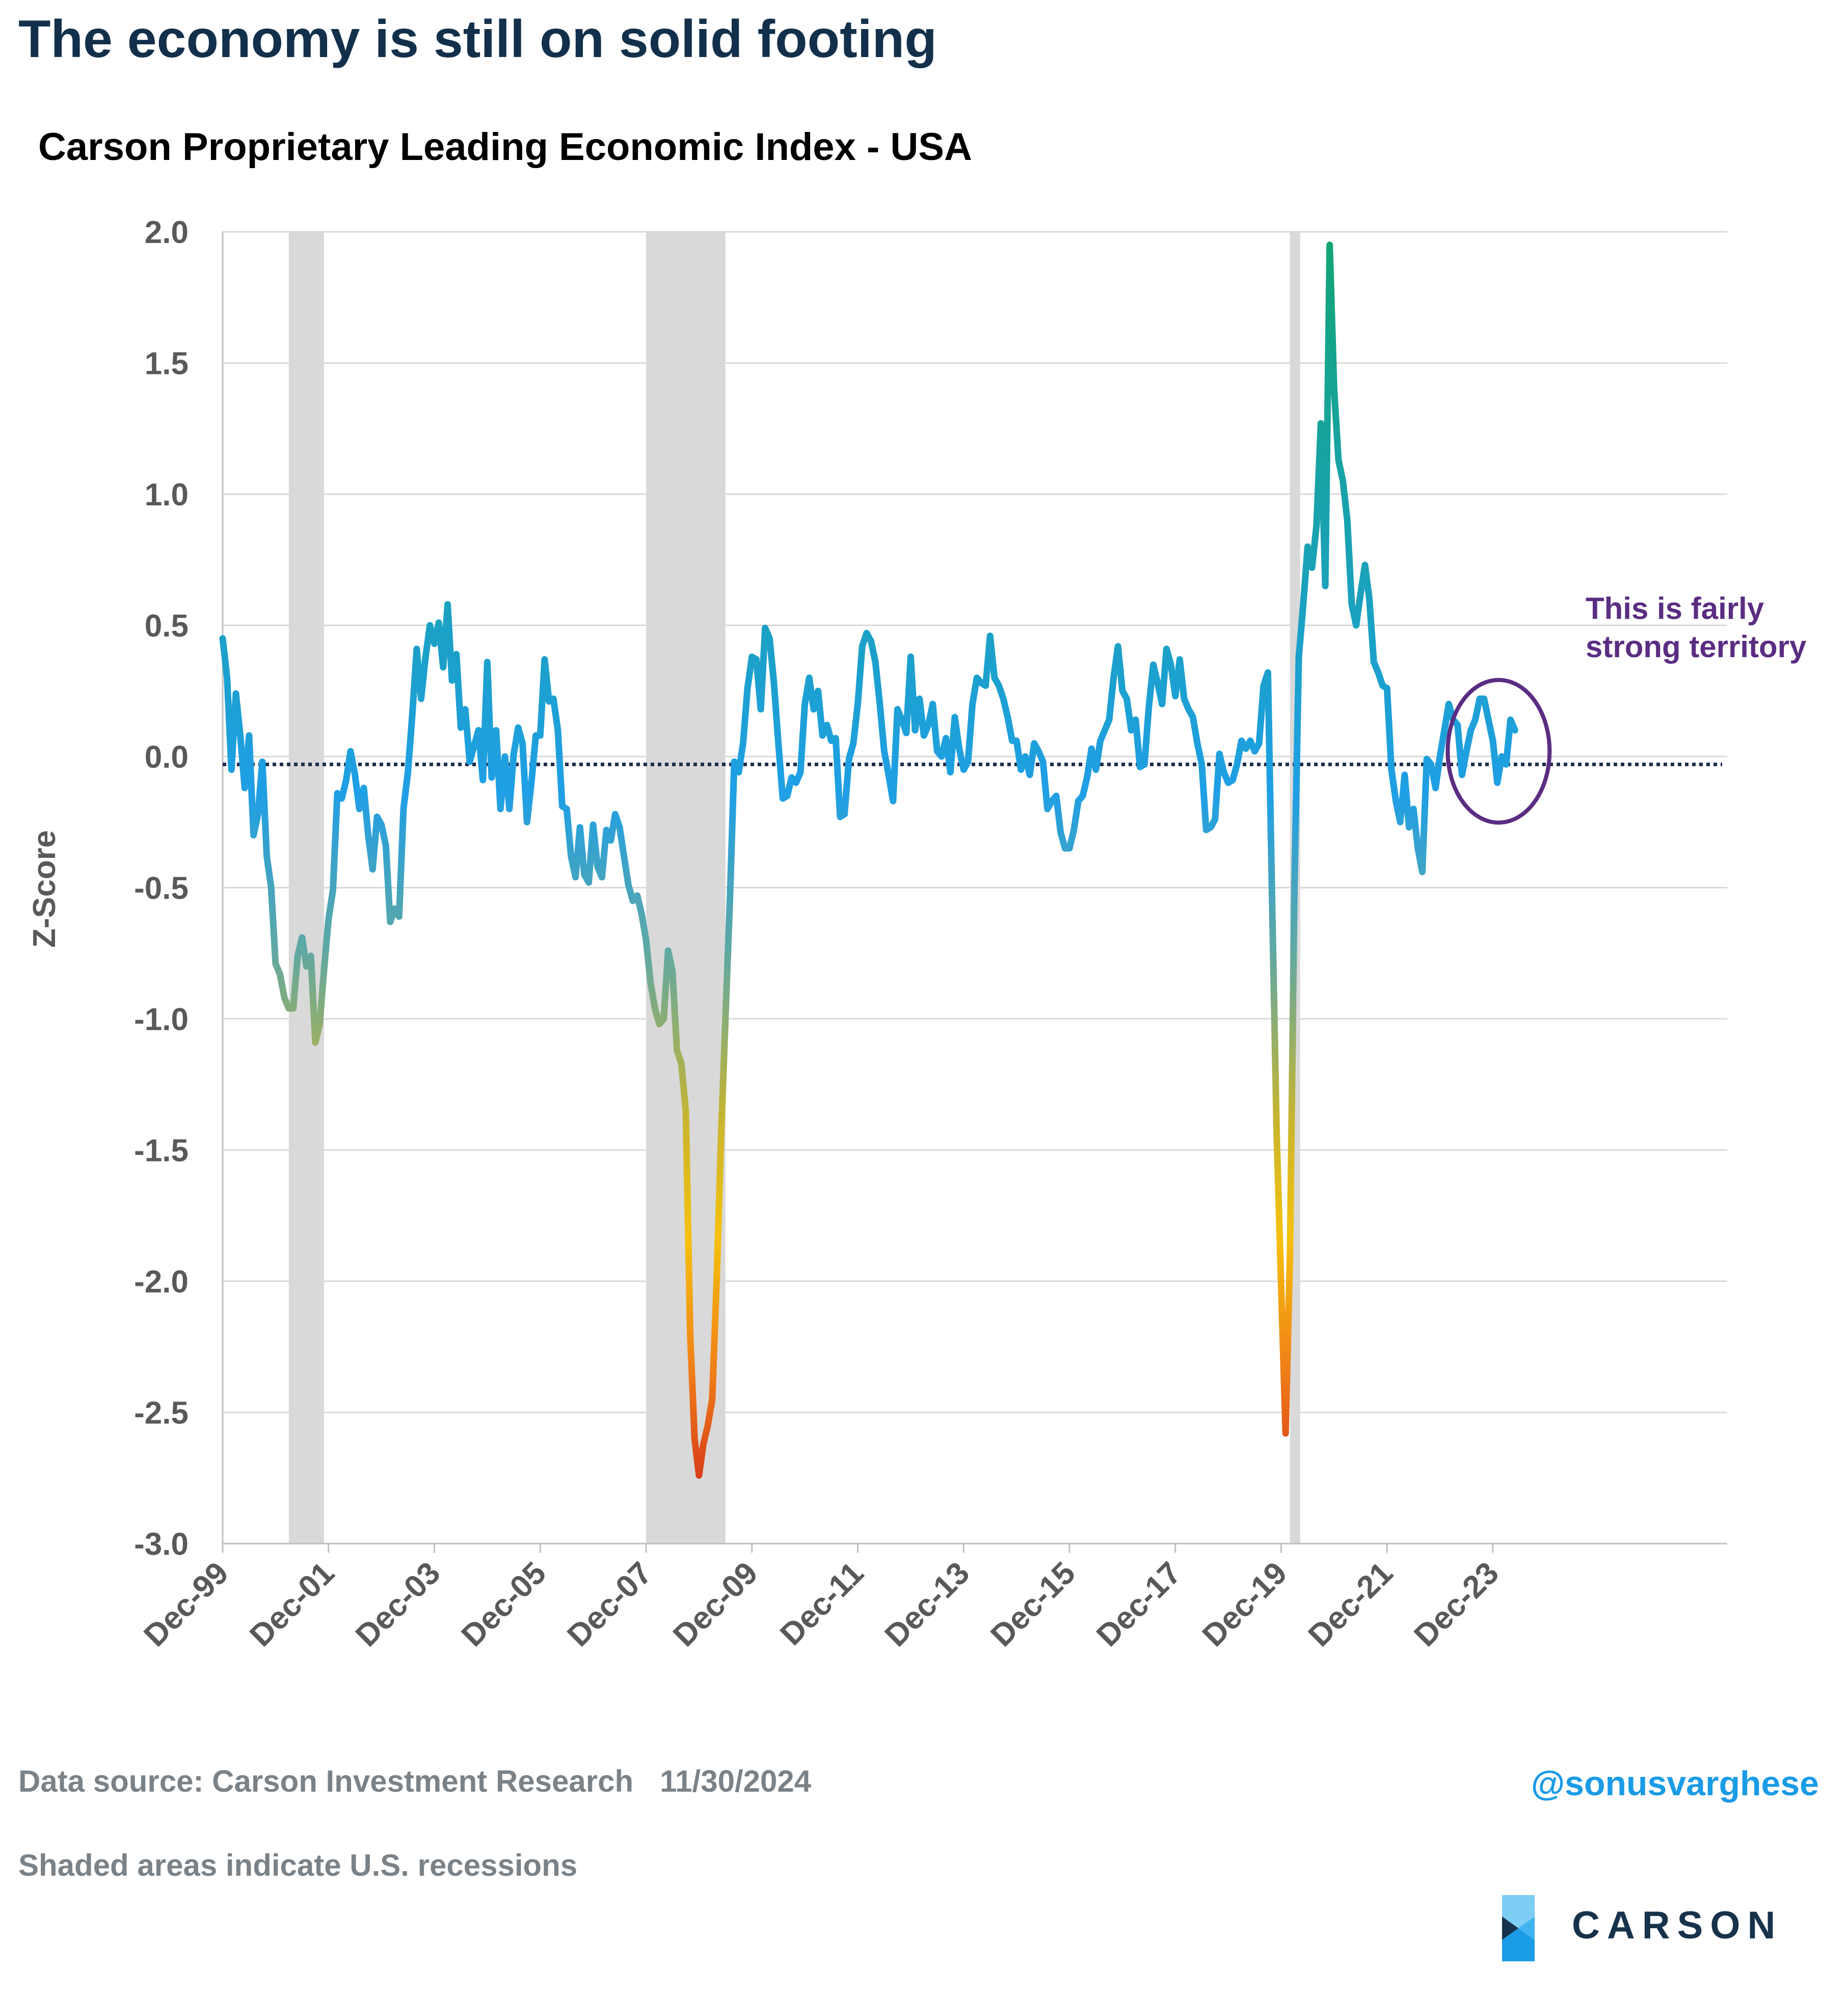 The image size is (1848, 1998). What do you see at coordinates (161, 1413) in the screenshot?
I see `y-tick-label: -2.5` at bounding box center [161, 1413].